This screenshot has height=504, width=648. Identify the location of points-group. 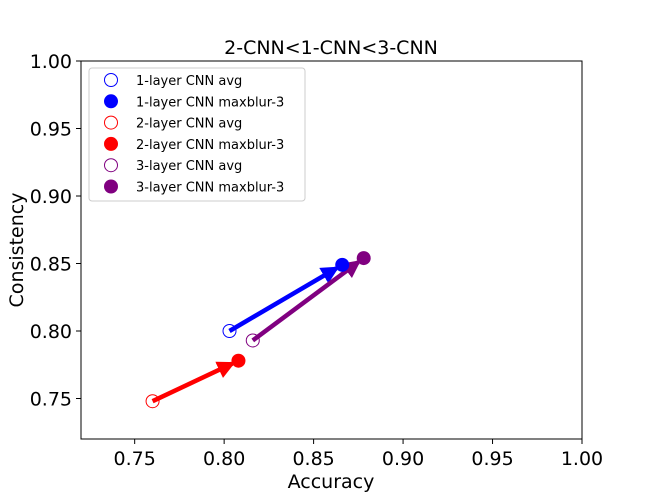
(258, 330).